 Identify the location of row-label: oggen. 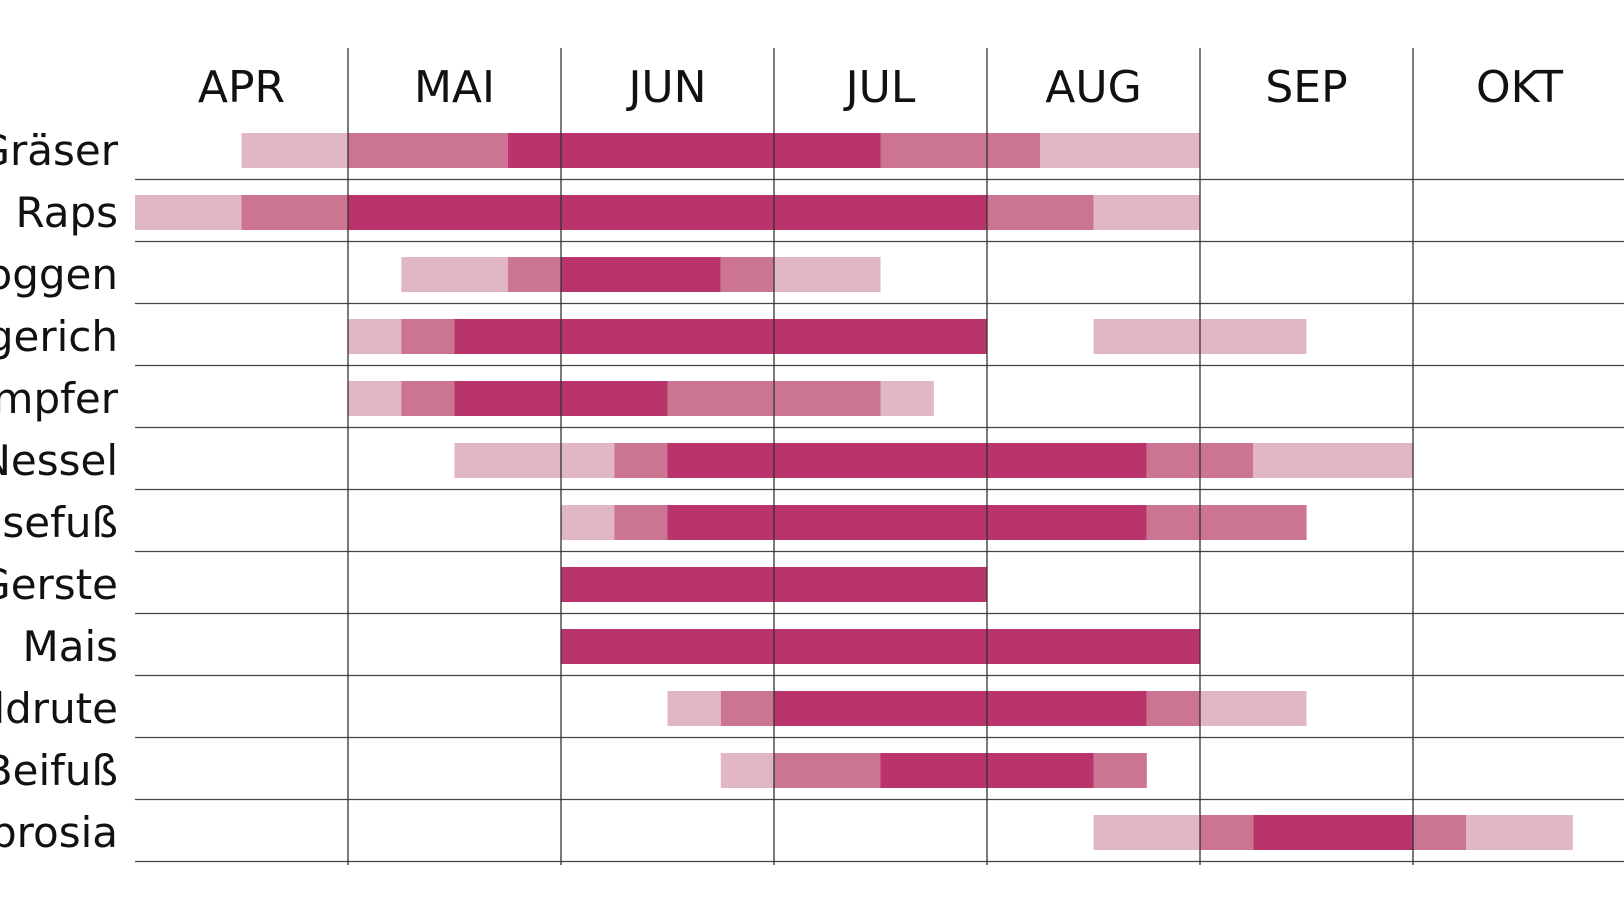
(59, 274).